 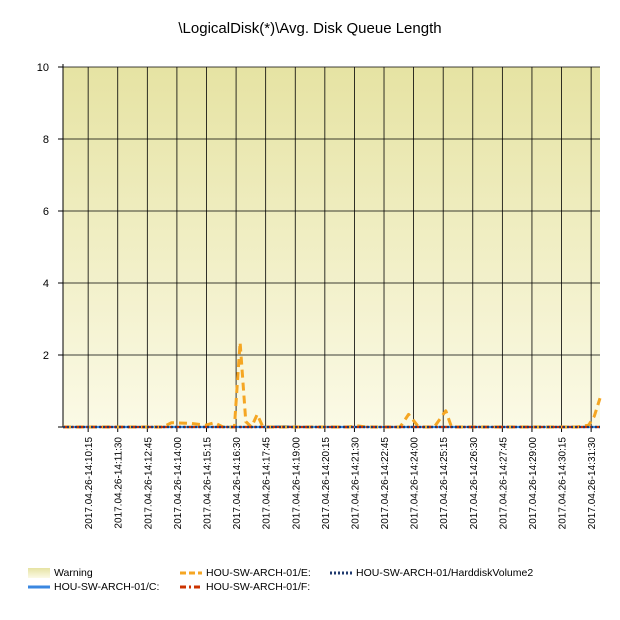 I want to click on x-tick-label: 2017.04.26-14:12:45, so click(x=148, y=483).